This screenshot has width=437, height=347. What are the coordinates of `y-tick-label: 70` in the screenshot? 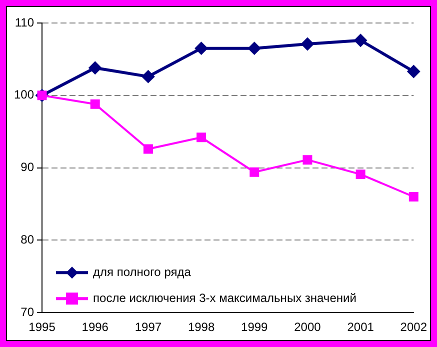 It's located at (27, 311).